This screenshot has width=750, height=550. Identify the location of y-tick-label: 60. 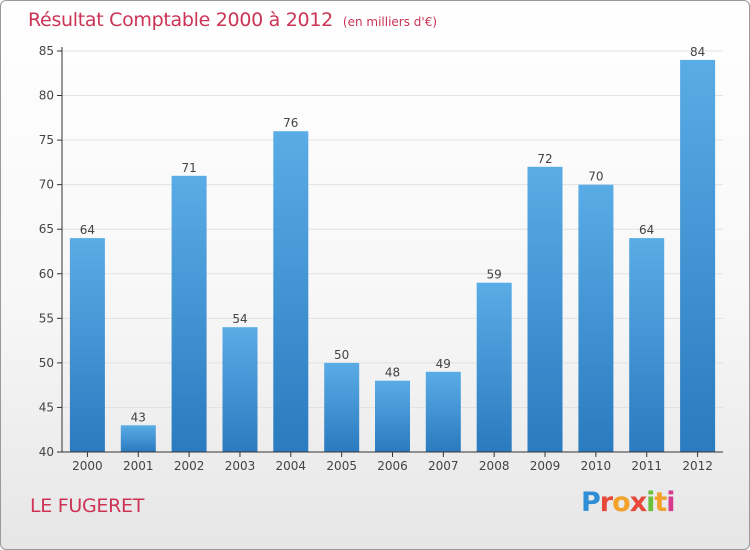
(46, 274).